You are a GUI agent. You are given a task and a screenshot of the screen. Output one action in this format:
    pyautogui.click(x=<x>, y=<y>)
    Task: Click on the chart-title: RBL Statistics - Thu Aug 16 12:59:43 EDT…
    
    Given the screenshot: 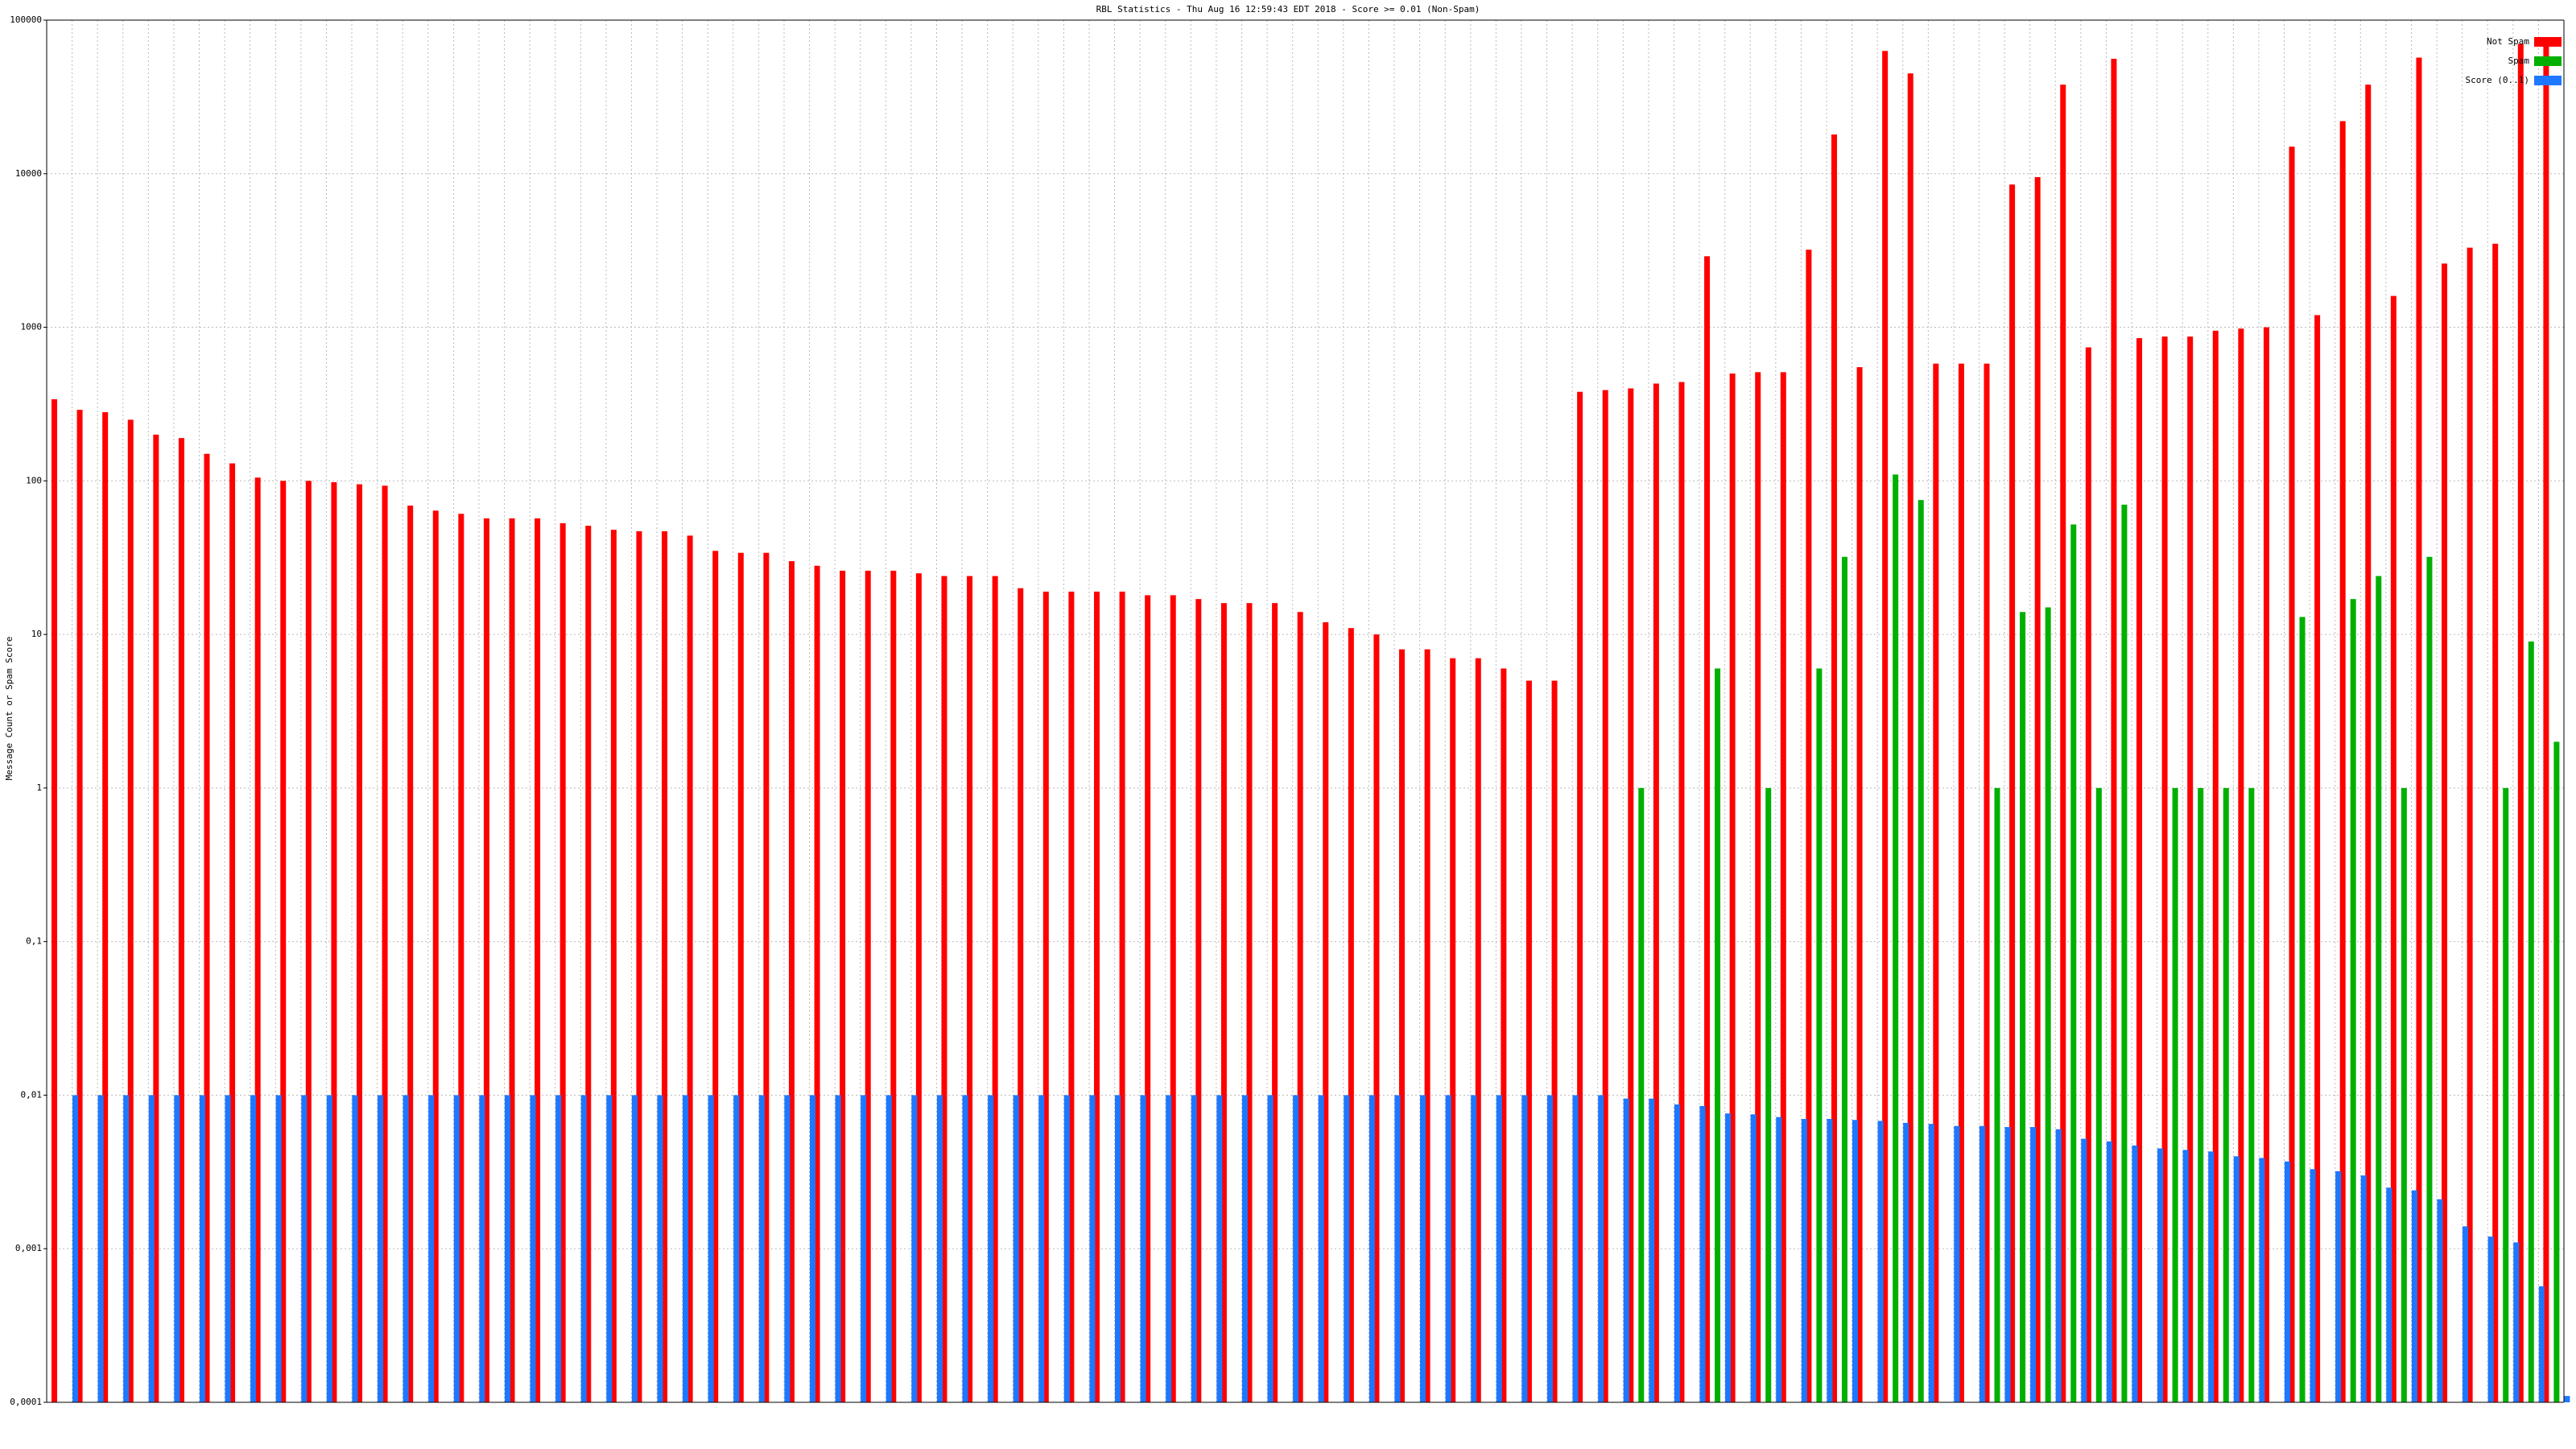 What is the action you would take?
    pyautogui.click(x=1288, y=9)
    